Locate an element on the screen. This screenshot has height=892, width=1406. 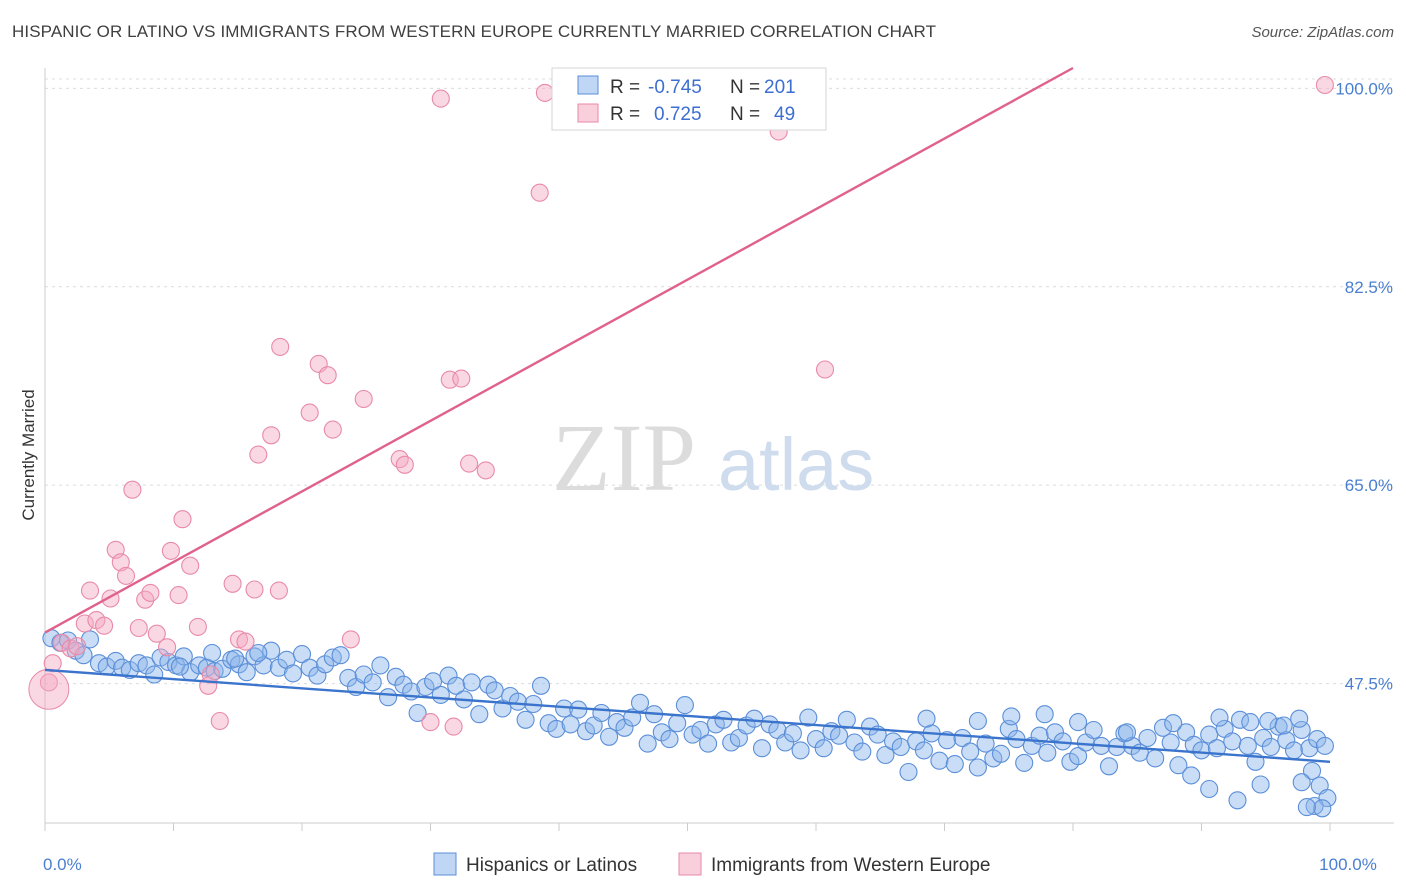
legend-r-label-2: R = is located at coordinates (625, 114).